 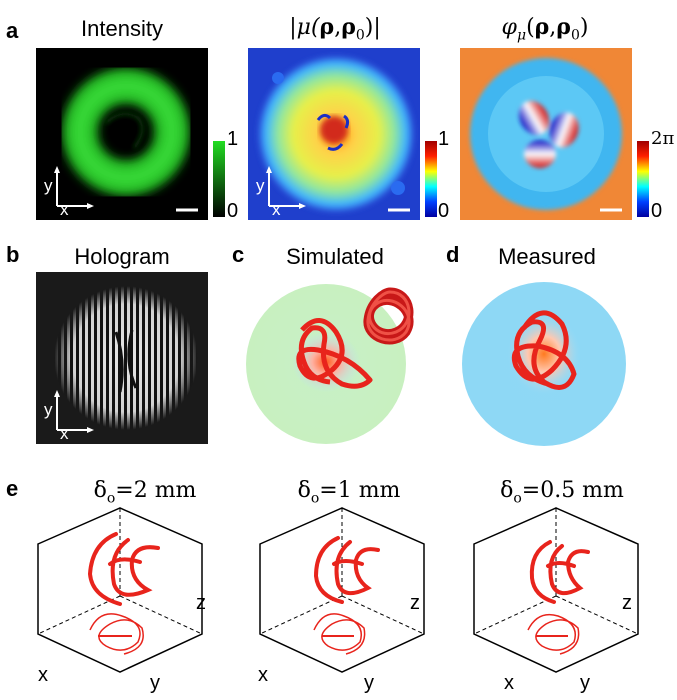 What do you see at coordinates (122, 28) in the screenshot?
I see `intensity-title: Intensity` at bounding box center [122, 28].